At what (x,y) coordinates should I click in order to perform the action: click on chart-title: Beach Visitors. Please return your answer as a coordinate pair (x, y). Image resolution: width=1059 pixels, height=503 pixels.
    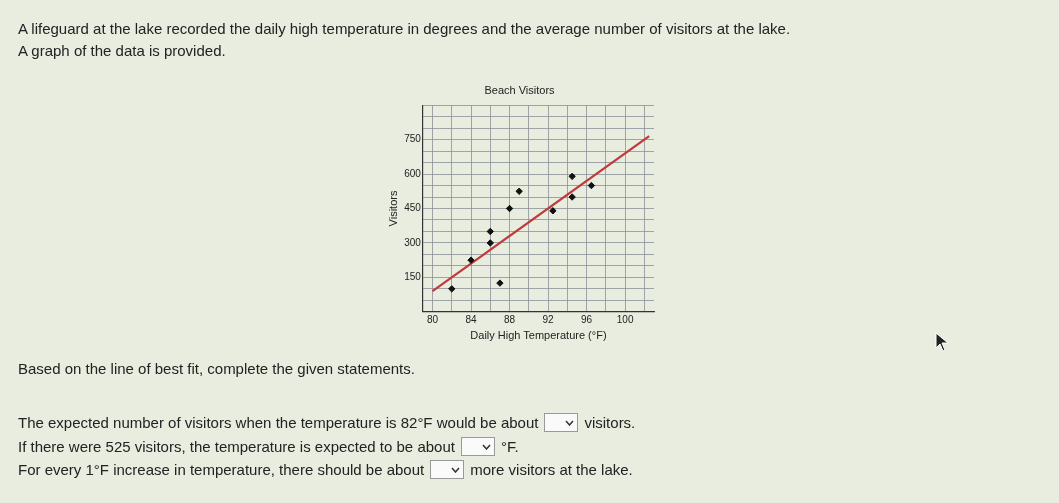
    Looking at the image, I should click on (520, 89).